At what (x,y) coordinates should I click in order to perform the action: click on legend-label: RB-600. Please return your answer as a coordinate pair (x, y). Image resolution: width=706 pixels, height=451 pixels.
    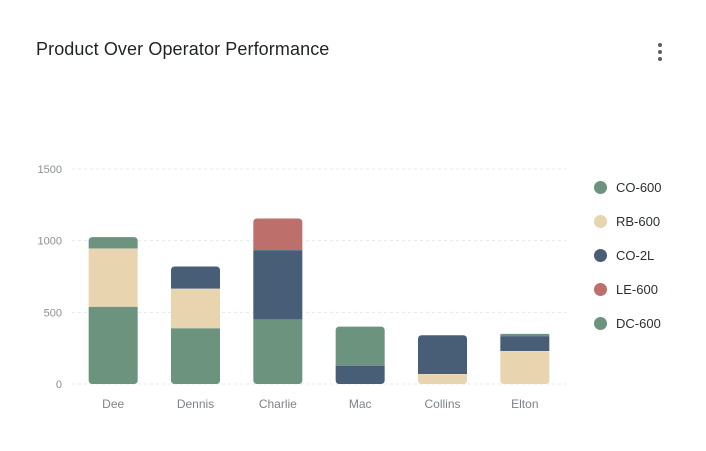
    Looking at the image, I should click on (638, 221).